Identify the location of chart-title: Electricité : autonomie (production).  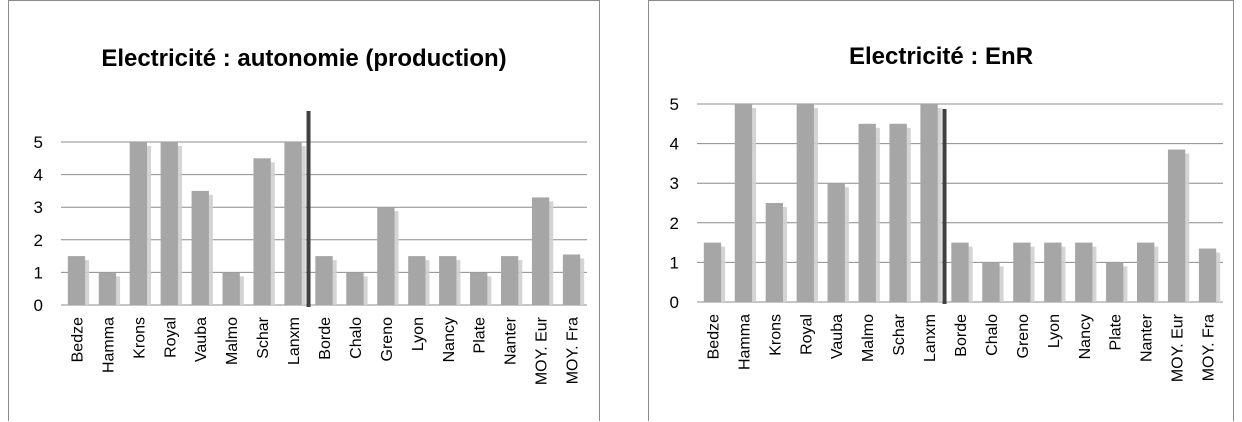
(304, 58).